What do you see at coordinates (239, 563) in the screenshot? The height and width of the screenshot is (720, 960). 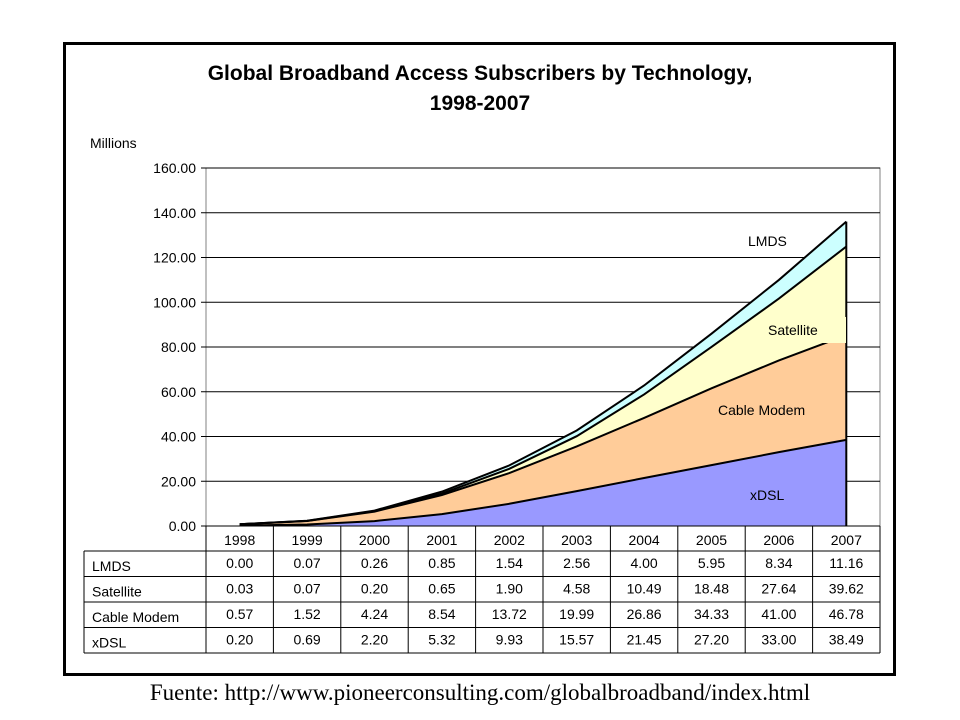 I see `table-cell-lmds: 0.00` at bounding box center [239, 563].